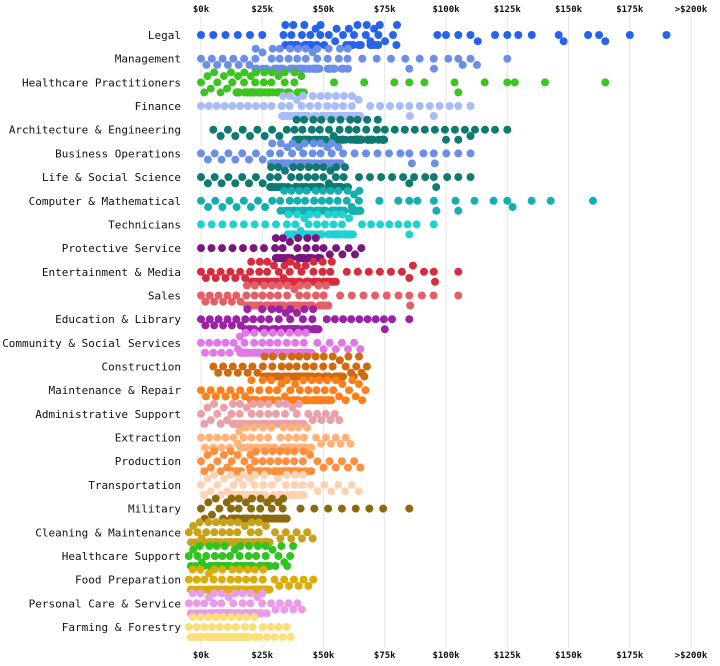  Describe the element at coordinates (148, 461) in the screenshot. I see `category-label: Production` at that location.